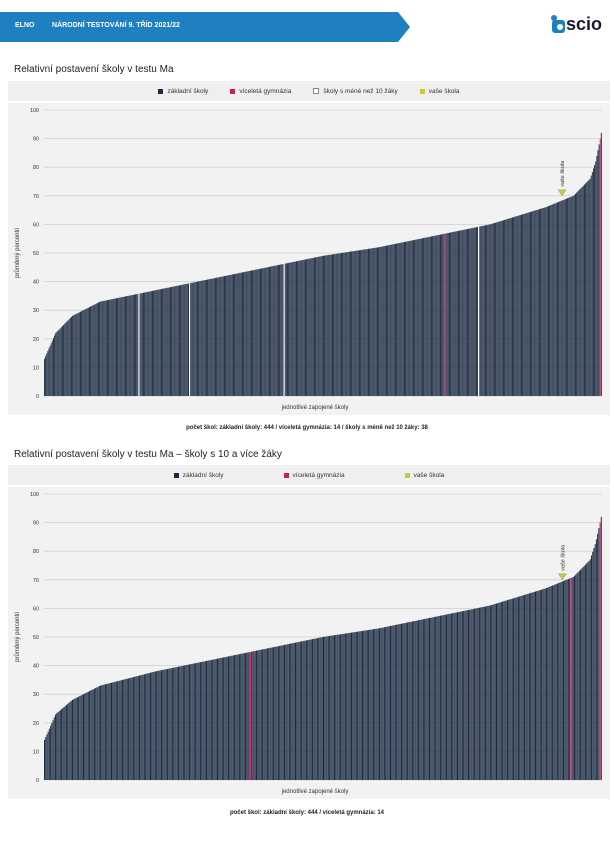 The height and width of the screenshot is (854, 614). Describe the element at coordinates (36, 311) in the screenshot. I see `y-tick-label: 30` at that location.